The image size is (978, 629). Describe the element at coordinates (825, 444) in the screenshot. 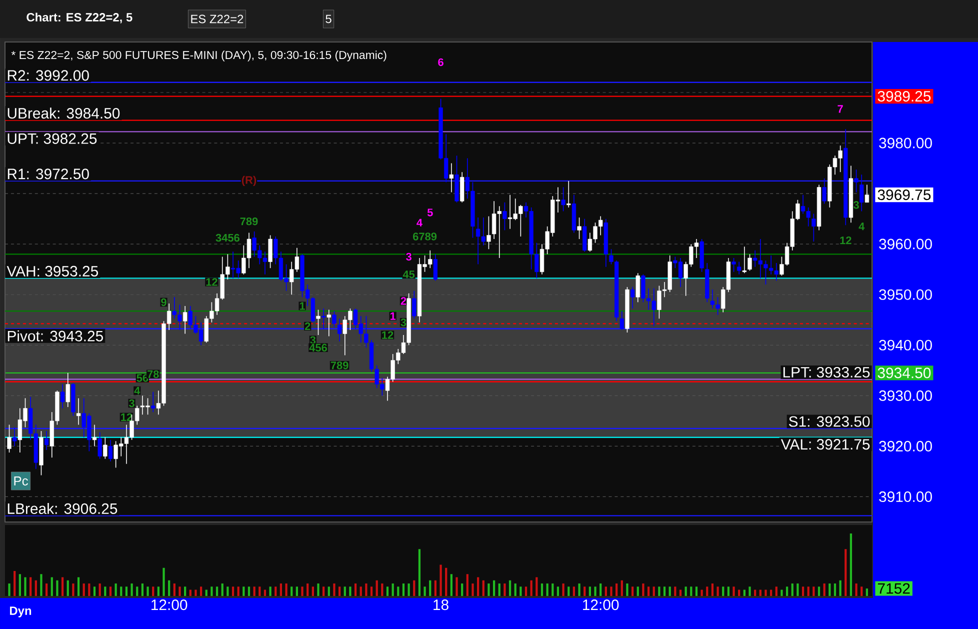

I see `ref-line-label: VAL: 3921.75` at that location.